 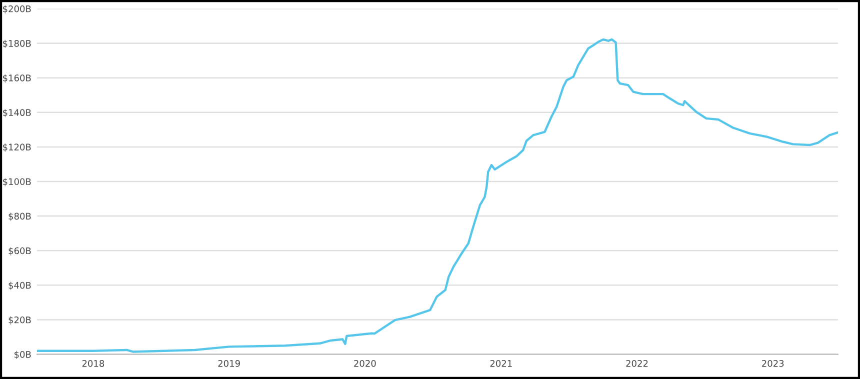 What do you see at coordinates (229, 363) in the screenshot?
I see `x-tick-label: 2019` at bounding box center [229, 363].